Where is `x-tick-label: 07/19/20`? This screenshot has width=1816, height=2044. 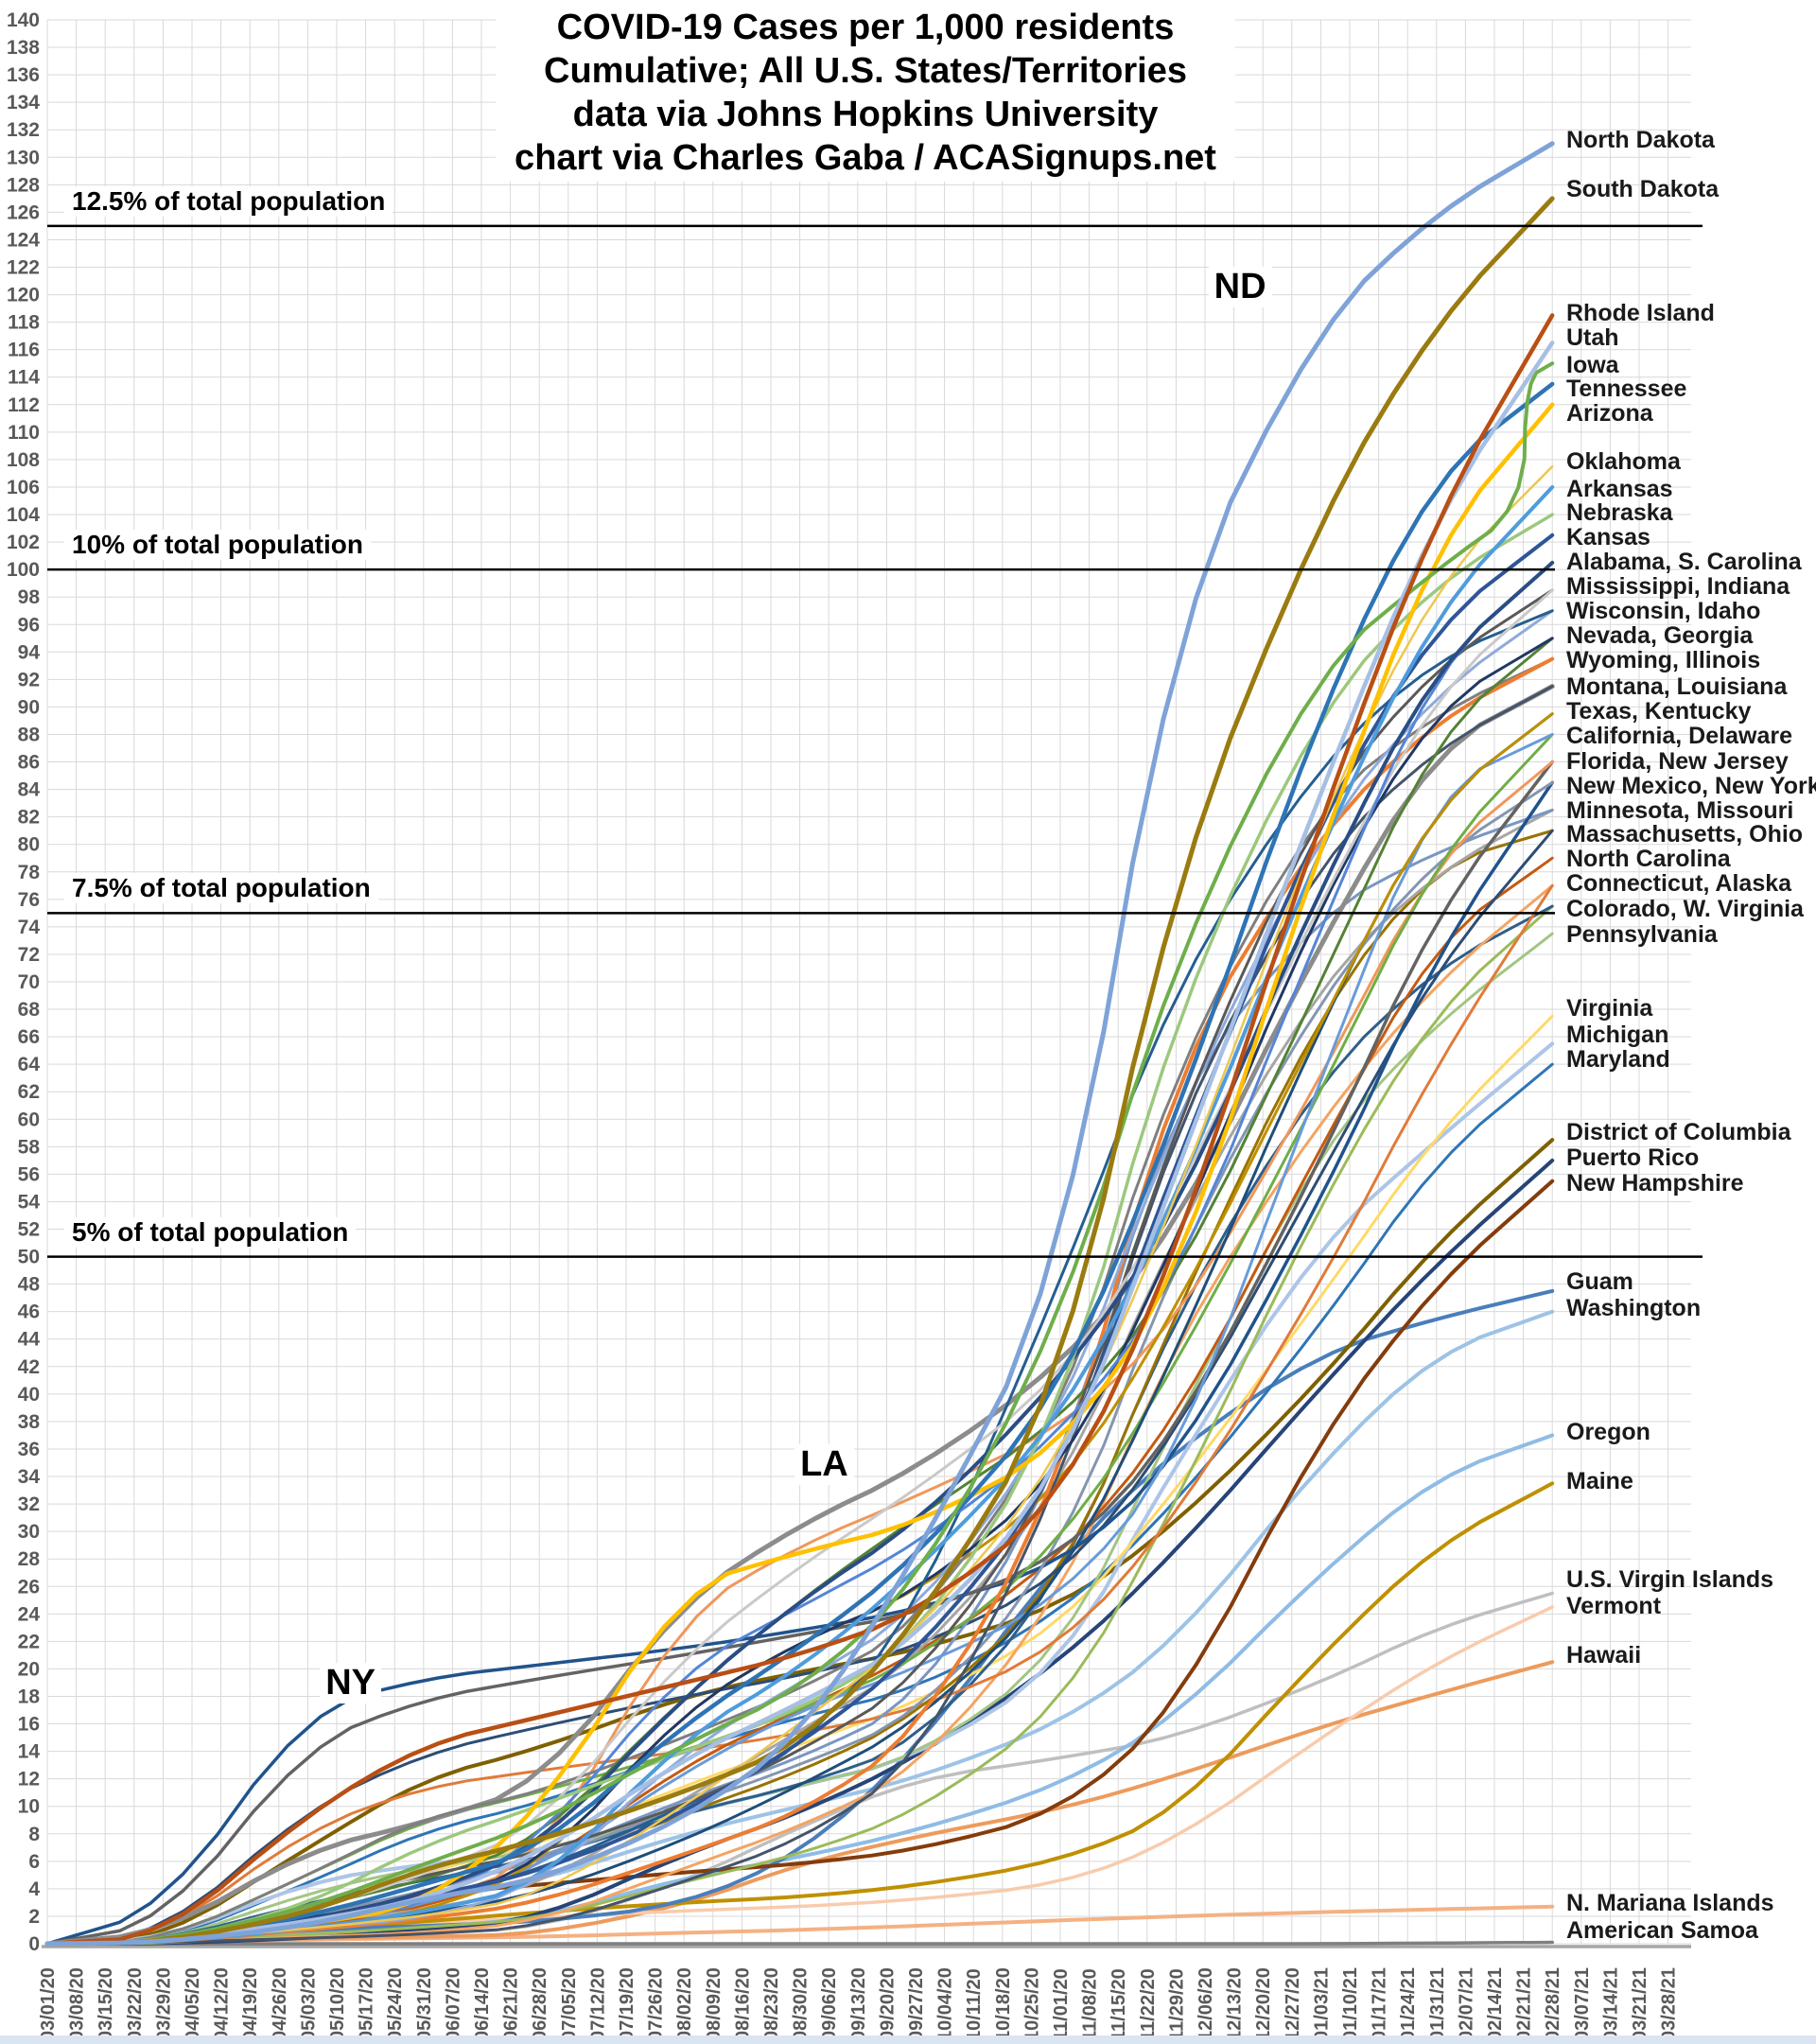 x-tick-label: 07/19/20 is located at coordinates (627, 2004).